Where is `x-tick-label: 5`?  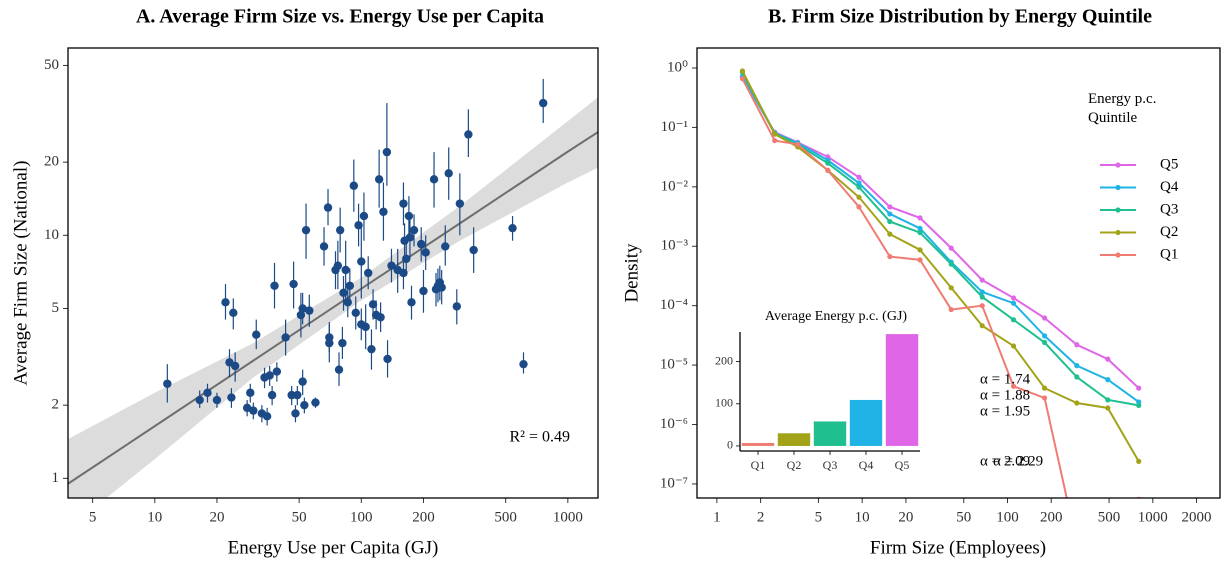
x-tick-label: 5 is located at coordinates (819, 517).